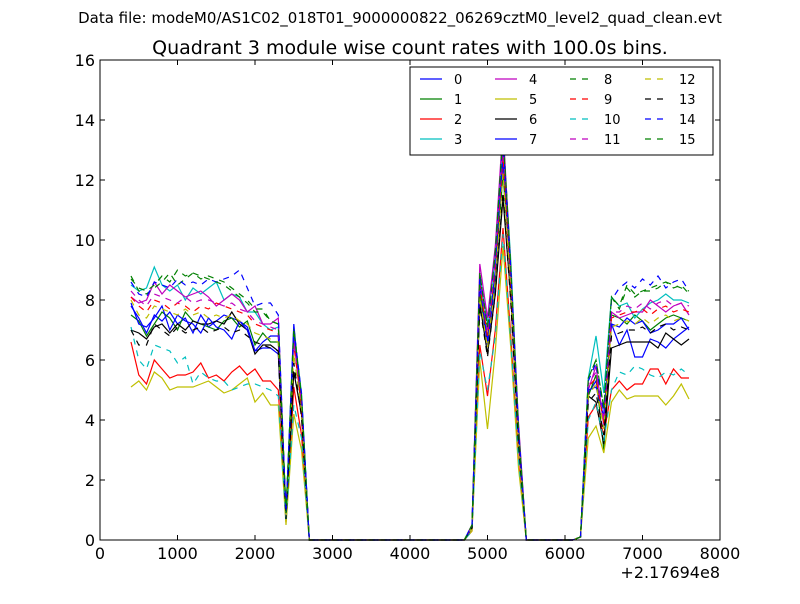  I want to click on legend-label-3: 3, so click(458, 140).